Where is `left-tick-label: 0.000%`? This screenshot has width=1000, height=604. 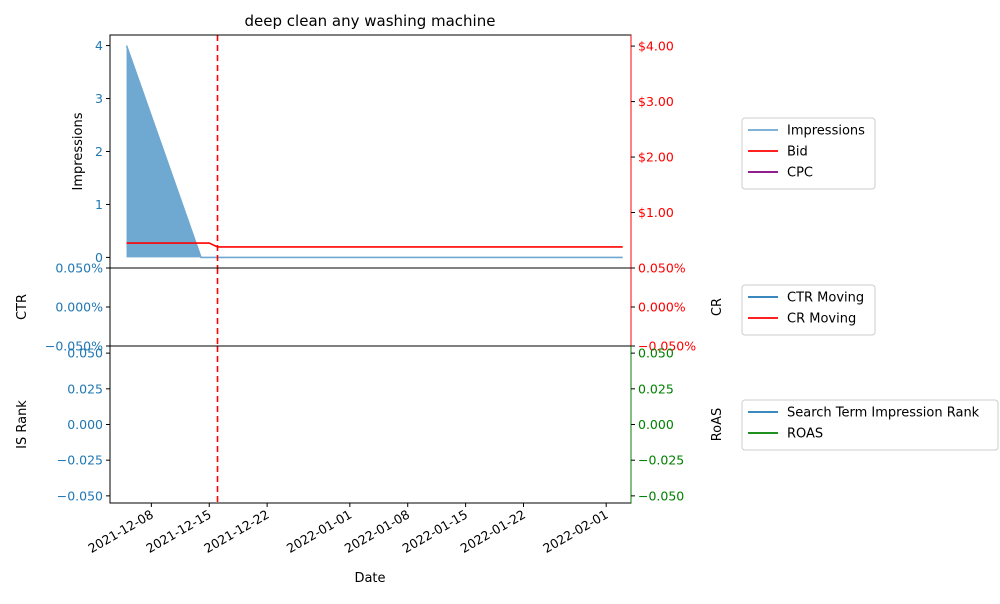
left-tick-label: 0.000% is located at coordinates (79, 307).